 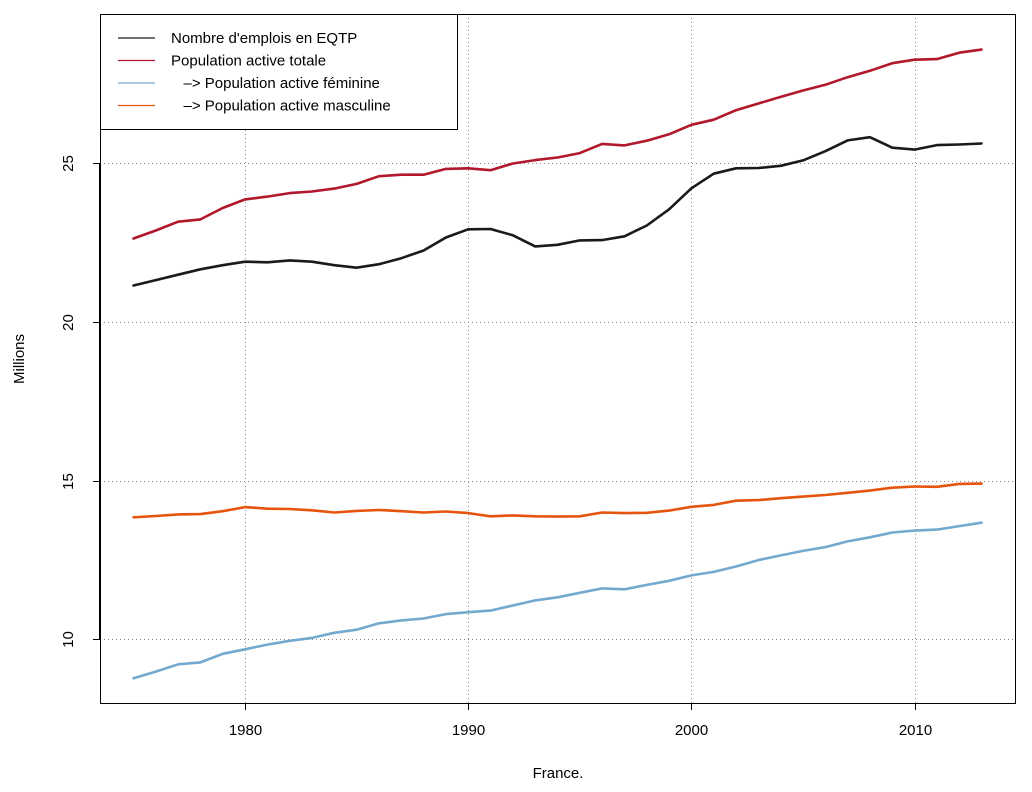 What do you see at coordinates (248, 61) in the screenshot?
I see `legend-label: Population active totale` at bounding box center [248, 61].